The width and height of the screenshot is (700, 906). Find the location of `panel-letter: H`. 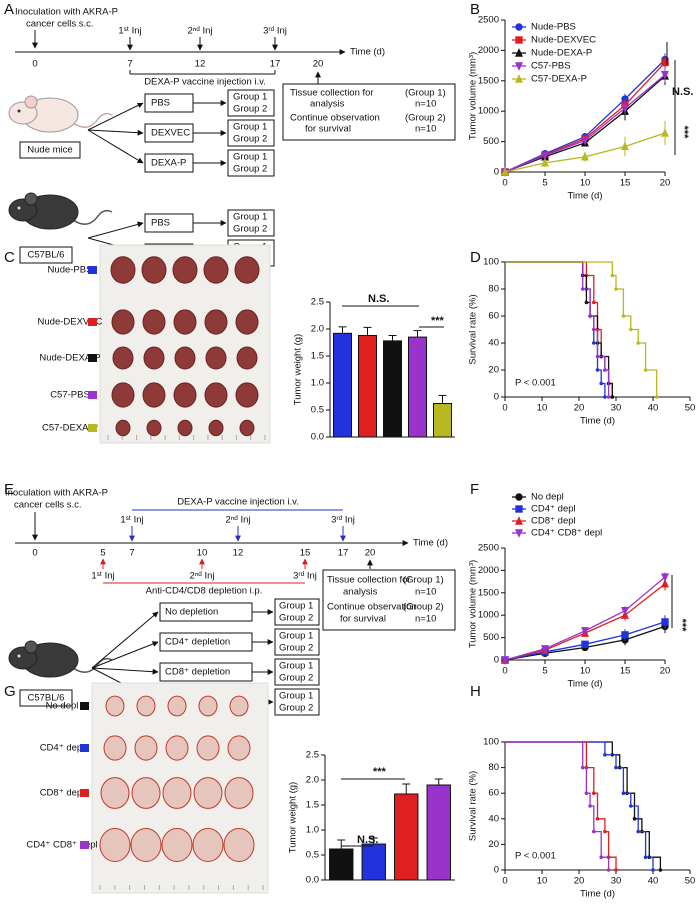

panel-letter: H is located at coordinates (475, 691).